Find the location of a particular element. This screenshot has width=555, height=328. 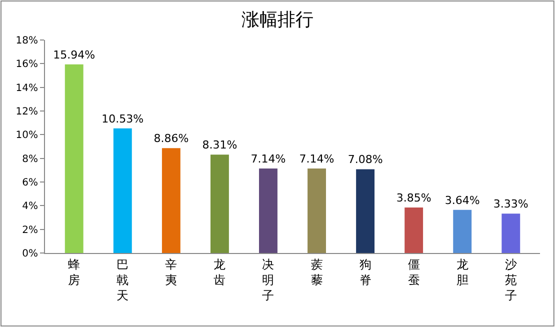

y-tick-label: 4% is located at coordinates (30, 206).